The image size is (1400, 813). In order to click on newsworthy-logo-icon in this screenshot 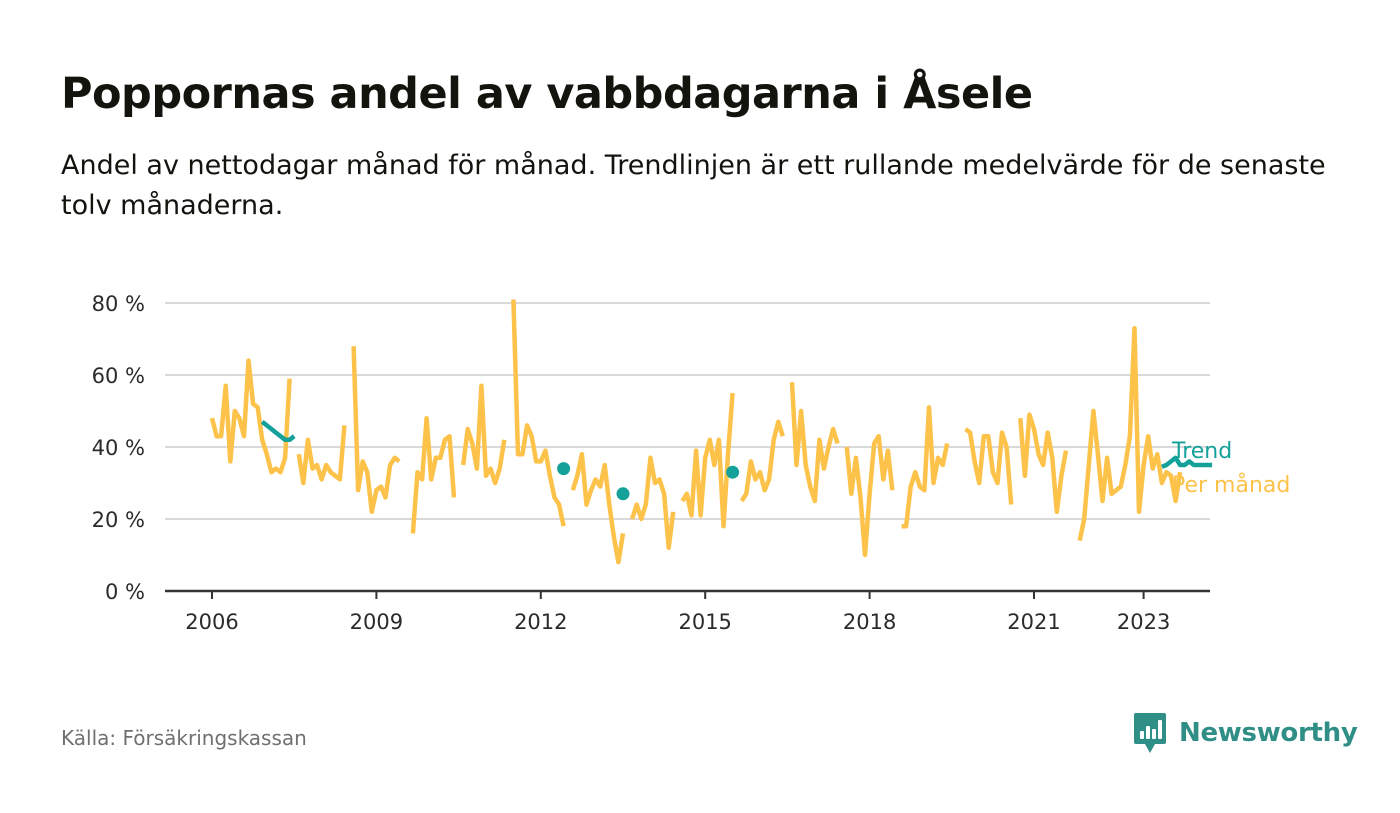, I will do `click(1150, 733)`.